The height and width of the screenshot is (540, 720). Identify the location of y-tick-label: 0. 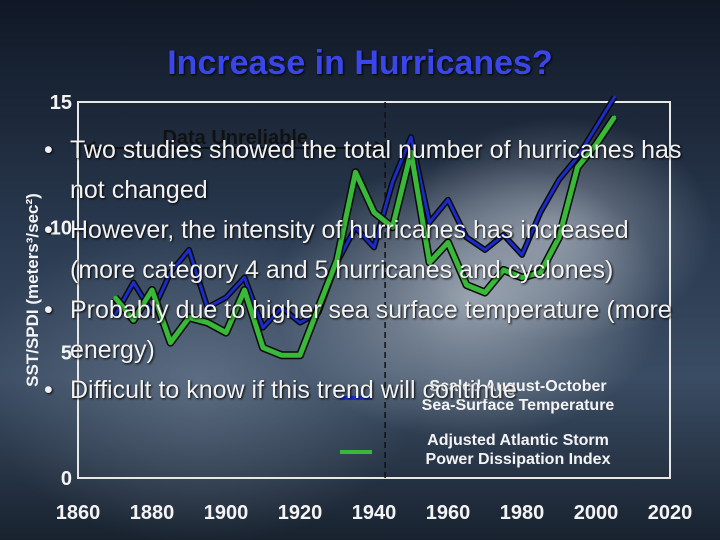
(66, 479).